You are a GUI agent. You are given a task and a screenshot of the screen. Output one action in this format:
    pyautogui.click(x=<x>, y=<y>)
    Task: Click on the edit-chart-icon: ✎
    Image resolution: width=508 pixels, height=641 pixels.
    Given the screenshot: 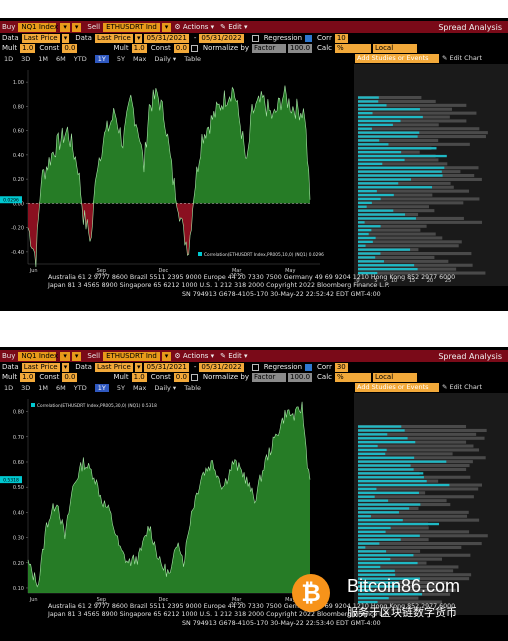 What is the action you would take?
    pyautogui.click(x=446, y=387)
    